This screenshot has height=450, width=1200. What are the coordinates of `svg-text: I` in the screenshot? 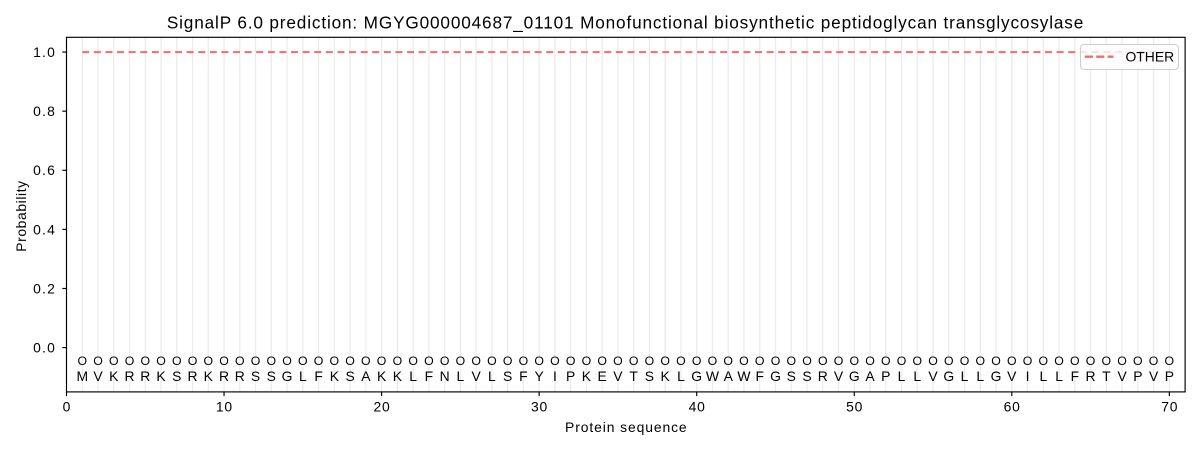 It's located at (1028, 376).